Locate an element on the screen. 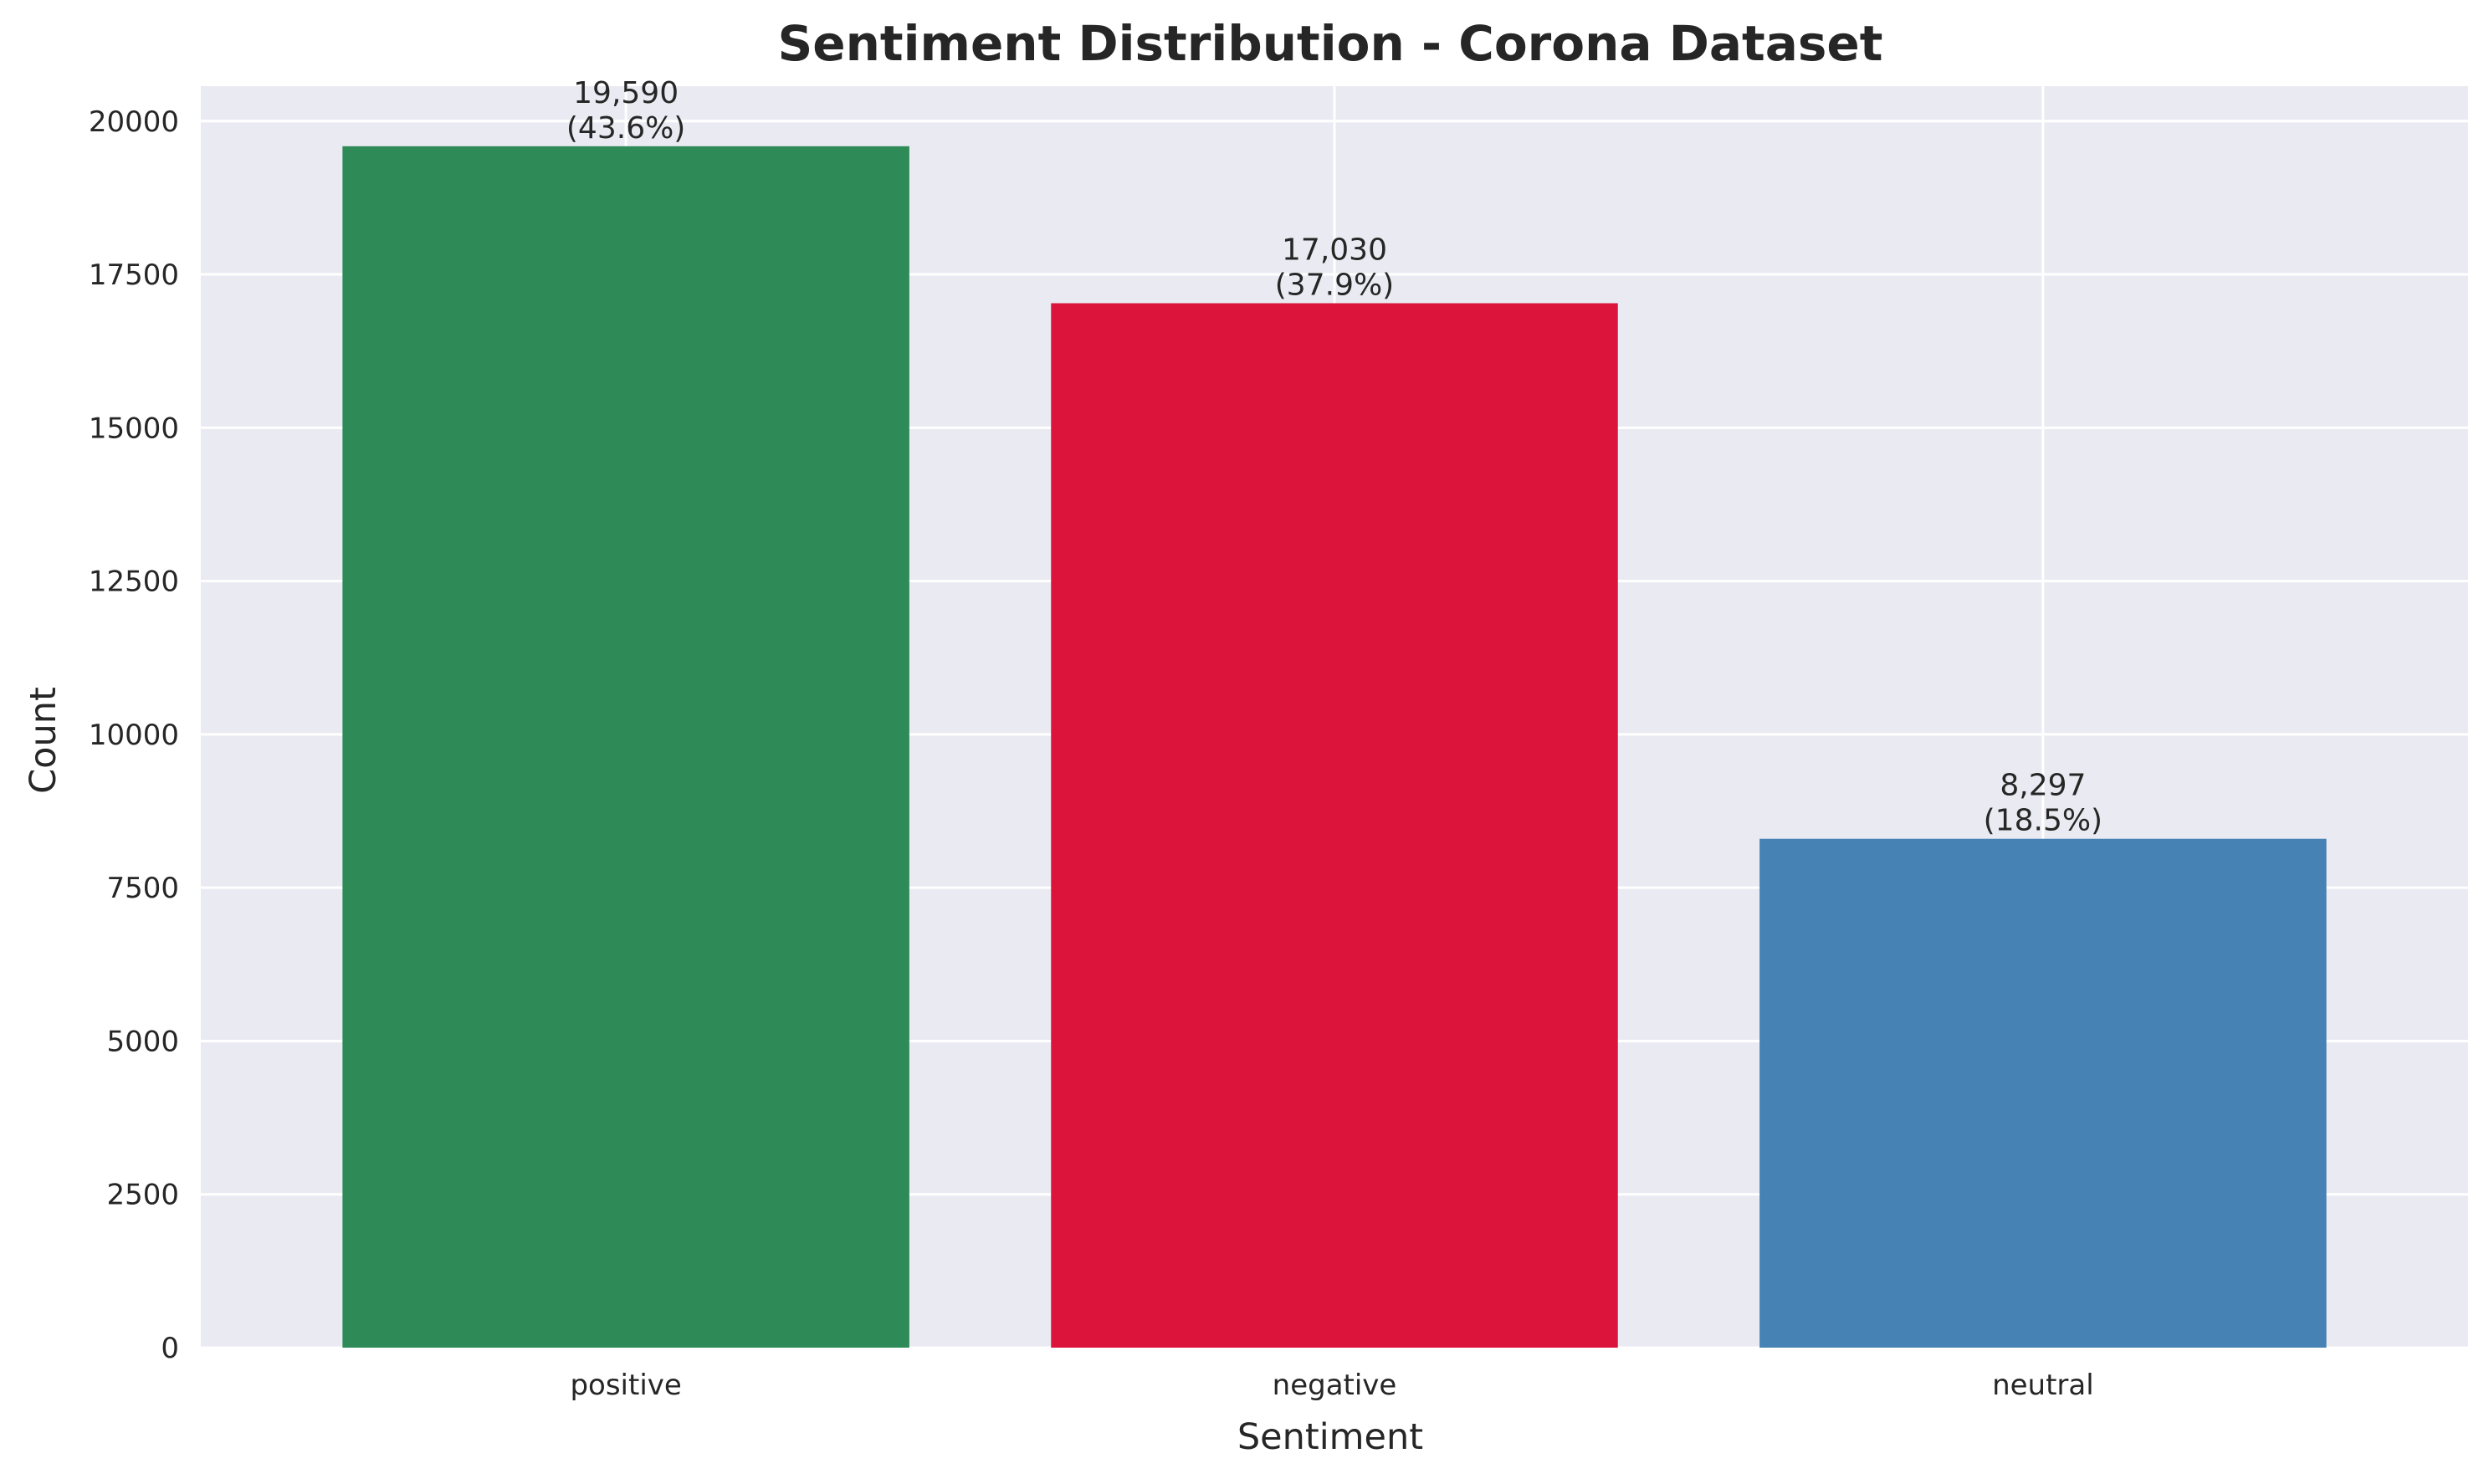 The width and height of the screenshot is (2484, 1484). data-label-percent-negative: (37.9%) is located at coordinates (1334, 285).